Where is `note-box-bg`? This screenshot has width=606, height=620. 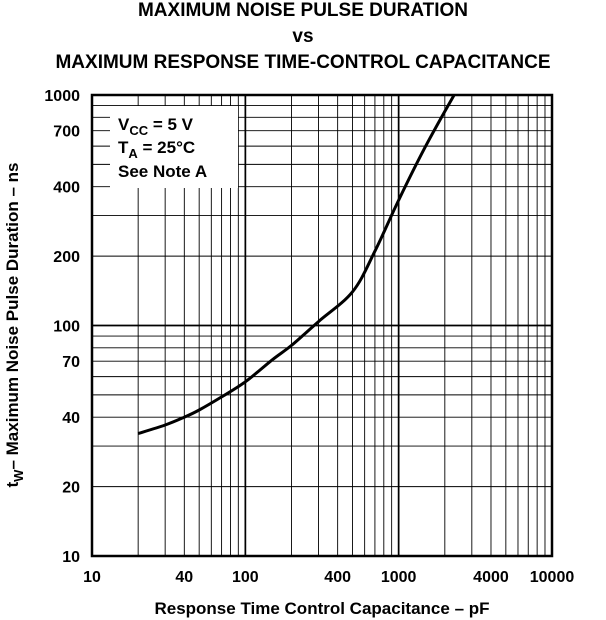 note-box-bg is located at coordinates (174, 147).